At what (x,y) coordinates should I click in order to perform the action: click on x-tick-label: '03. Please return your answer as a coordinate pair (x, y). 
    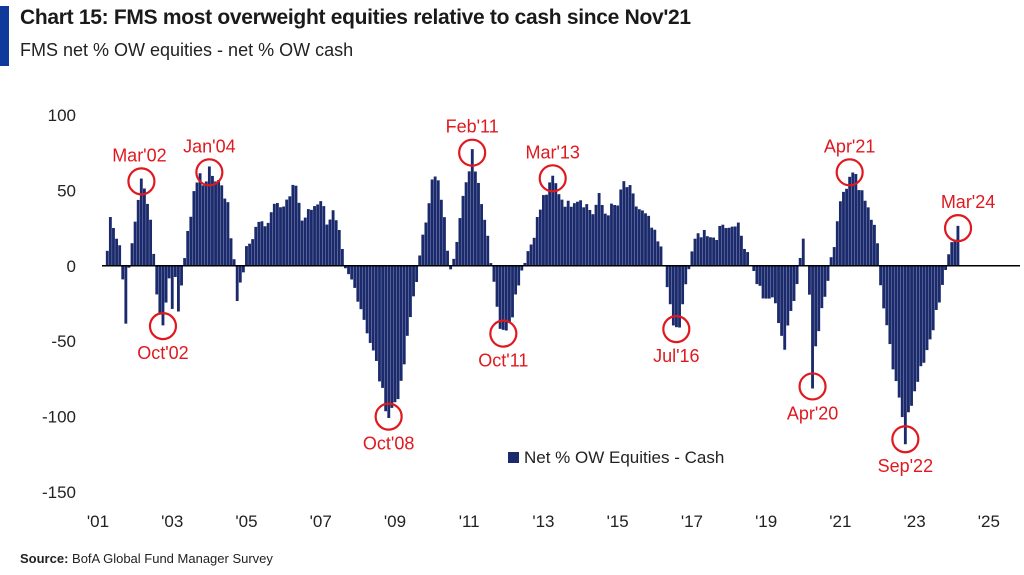
    Looking at the image, I should click on (172, 521).